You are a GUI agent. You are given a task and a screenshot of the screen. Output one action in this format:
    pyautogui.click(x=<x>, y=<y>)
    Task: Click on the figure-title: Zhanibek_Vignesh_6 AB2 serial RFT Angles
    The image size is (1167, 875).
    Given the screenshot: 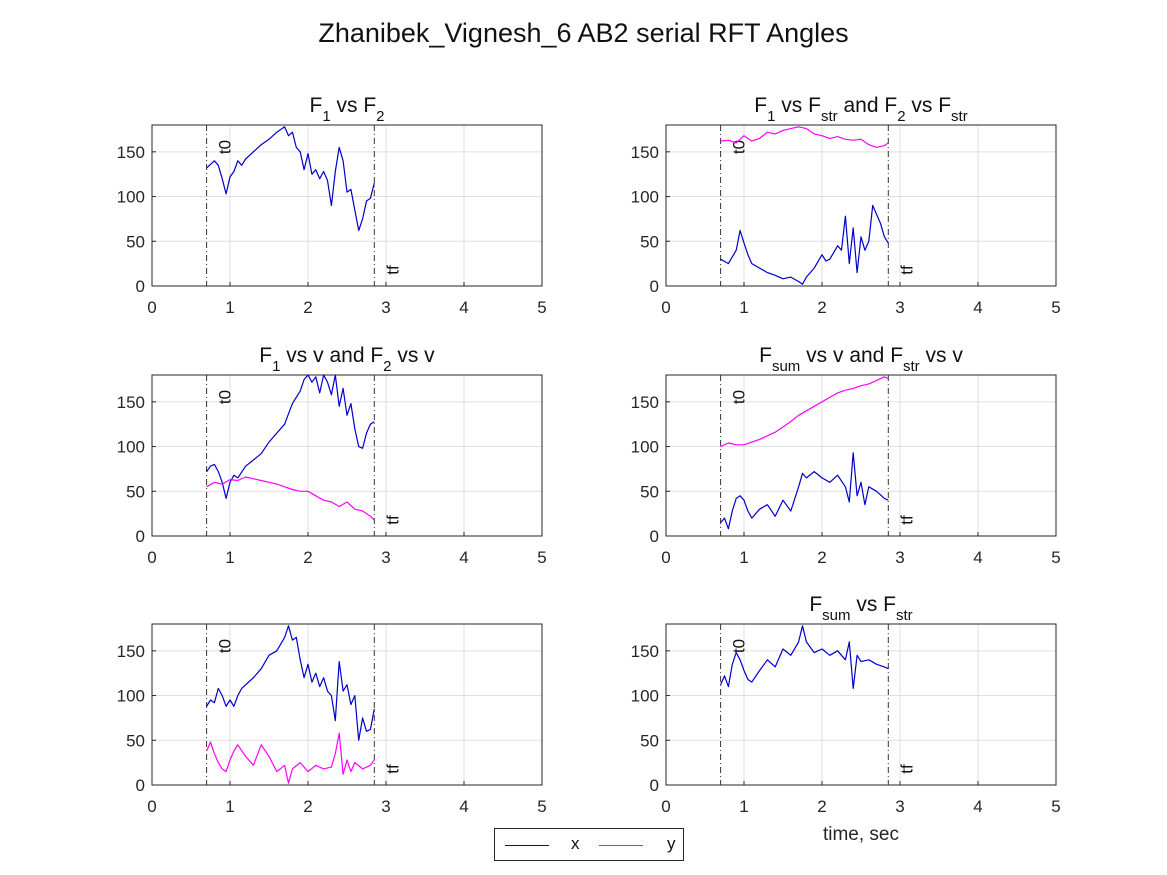 What is the action you would take?
    pyautogui.click(x=583, y=33)
    